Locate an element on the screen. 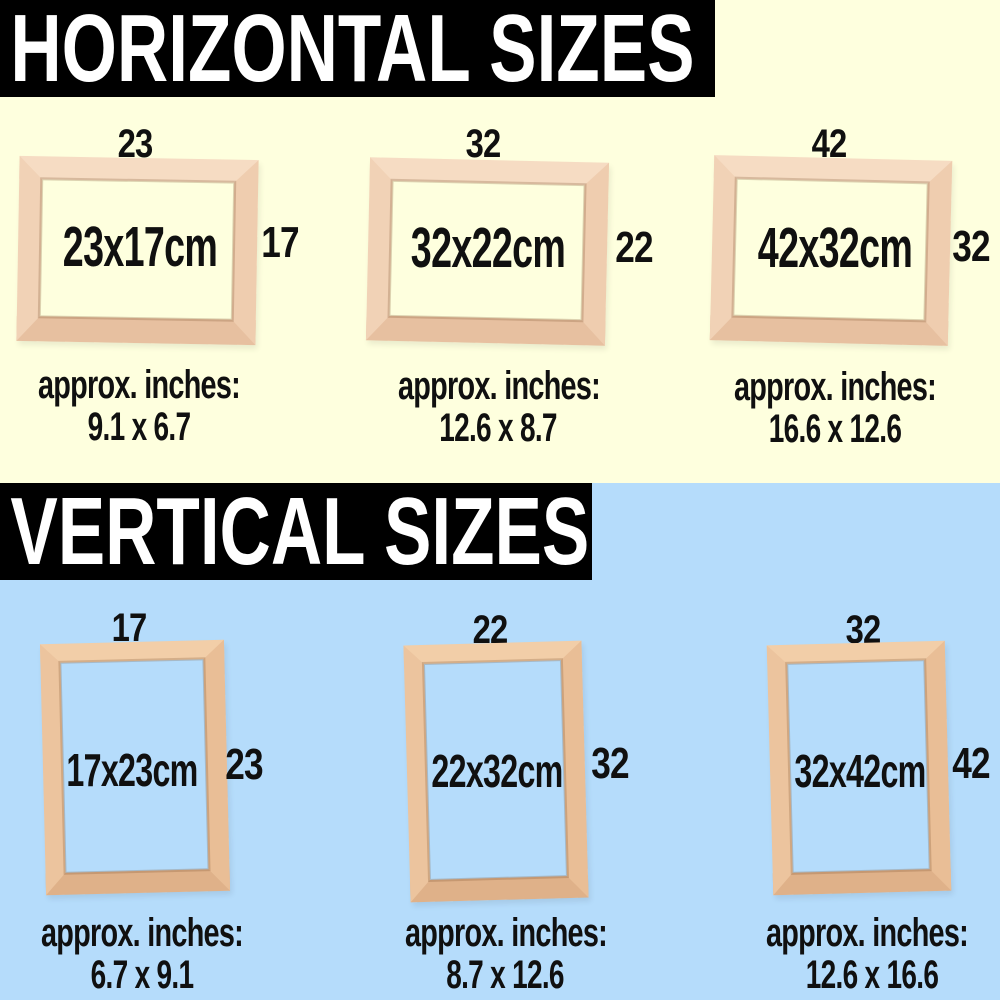 The image size is (1000, 1000). width-label: 32 is located at coordinates (483, 144).